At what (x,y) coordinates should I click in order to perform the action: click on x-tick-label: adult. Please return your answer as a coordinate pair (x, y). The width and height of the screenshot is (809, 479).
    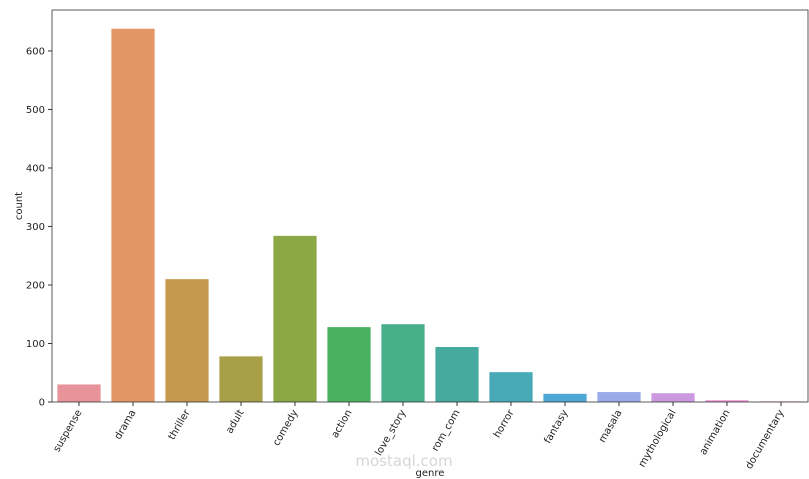
    Looking at the image, I should click on (235, 422).